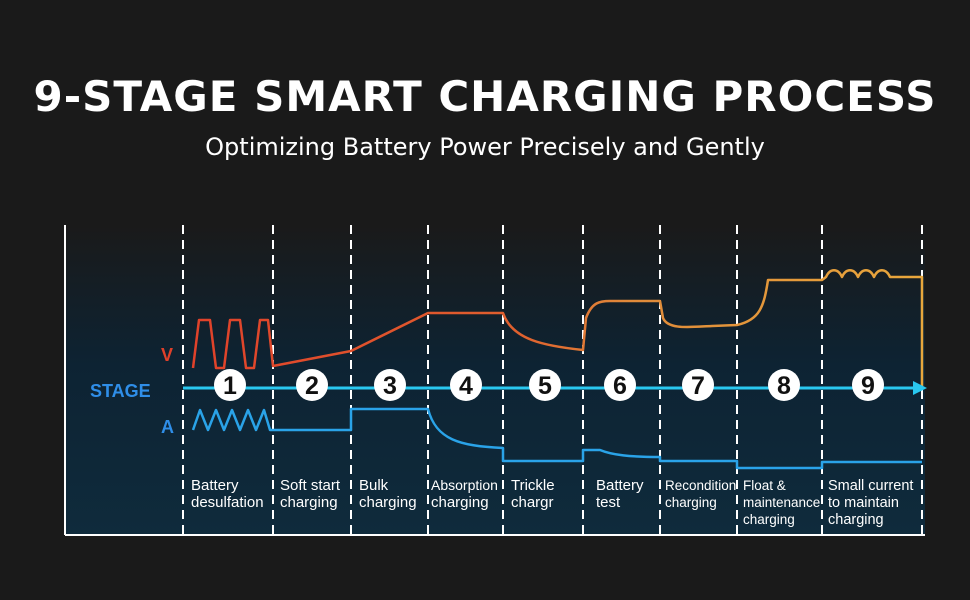 The height and width of the screenshot is (600, 970). I want to click on stage-label-line: chargr, so click(532, 502).